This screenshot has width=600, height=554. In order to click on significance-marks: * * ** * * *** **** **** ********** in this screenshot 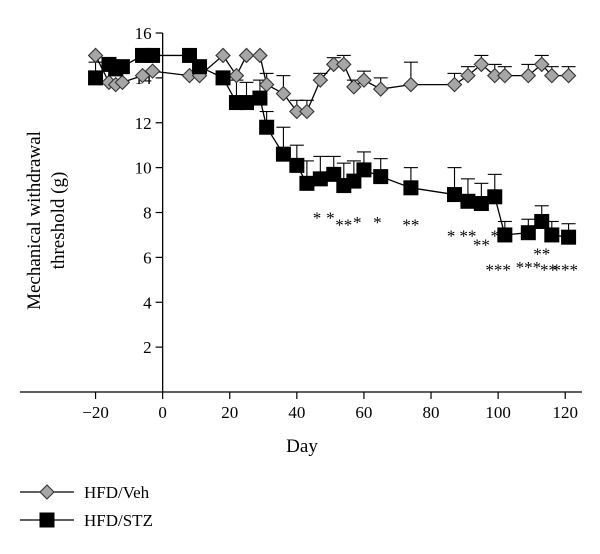, I will do `click(445, 244)`.